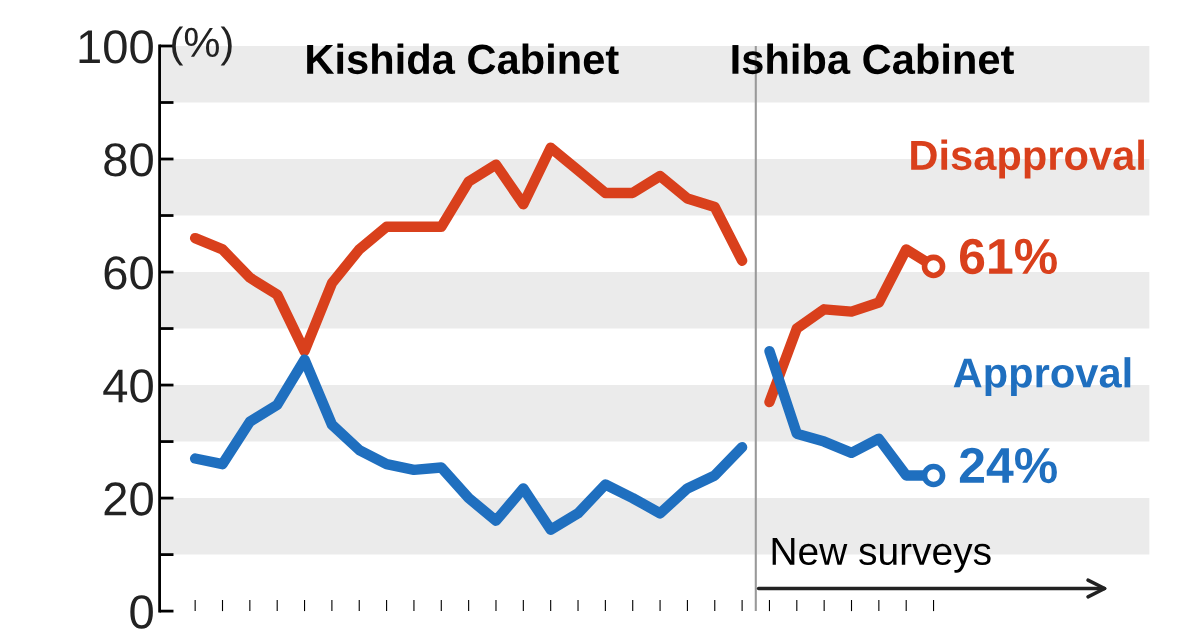 This screenshot has height=630, width=1200. Describe the element at coordinates (1008, 256) in the screenshot. I see `data-label: 61%` at that location.